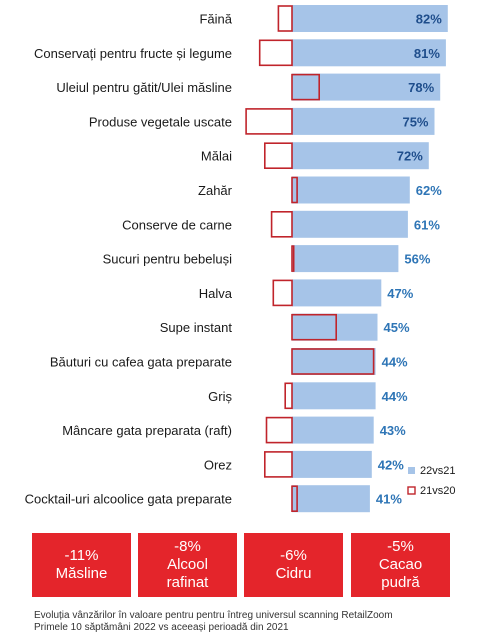 The width and height of the screenshot is (485, 643). Describe the element at coordinates (421, 87) in the screenshot. I see `value-label: 78%` at that location.